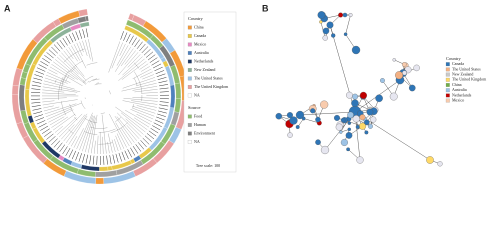 The height and width of the screenshot is (240, 500). What do you see at coordinates (459, 89) in the screenshot?
I see `legend-label: Australia` at bounding box center [459, 89].